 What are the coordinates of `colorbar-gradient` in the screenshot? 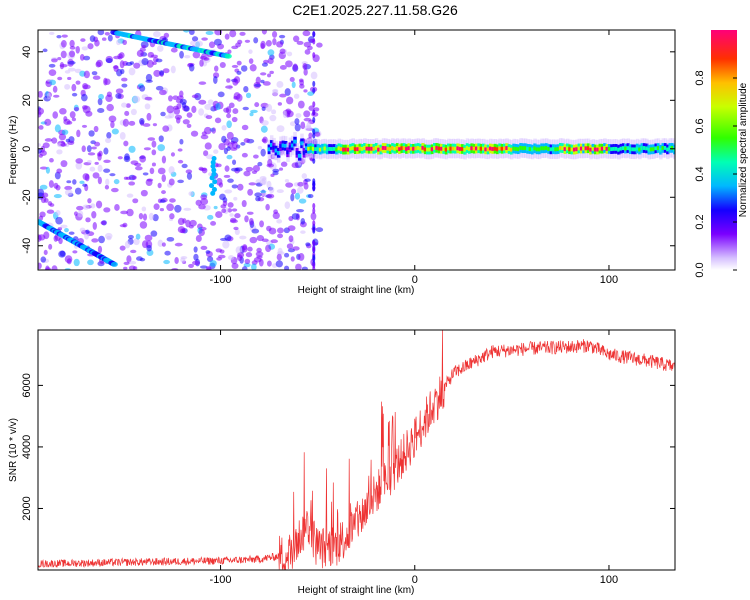 It's located at (724, 150).